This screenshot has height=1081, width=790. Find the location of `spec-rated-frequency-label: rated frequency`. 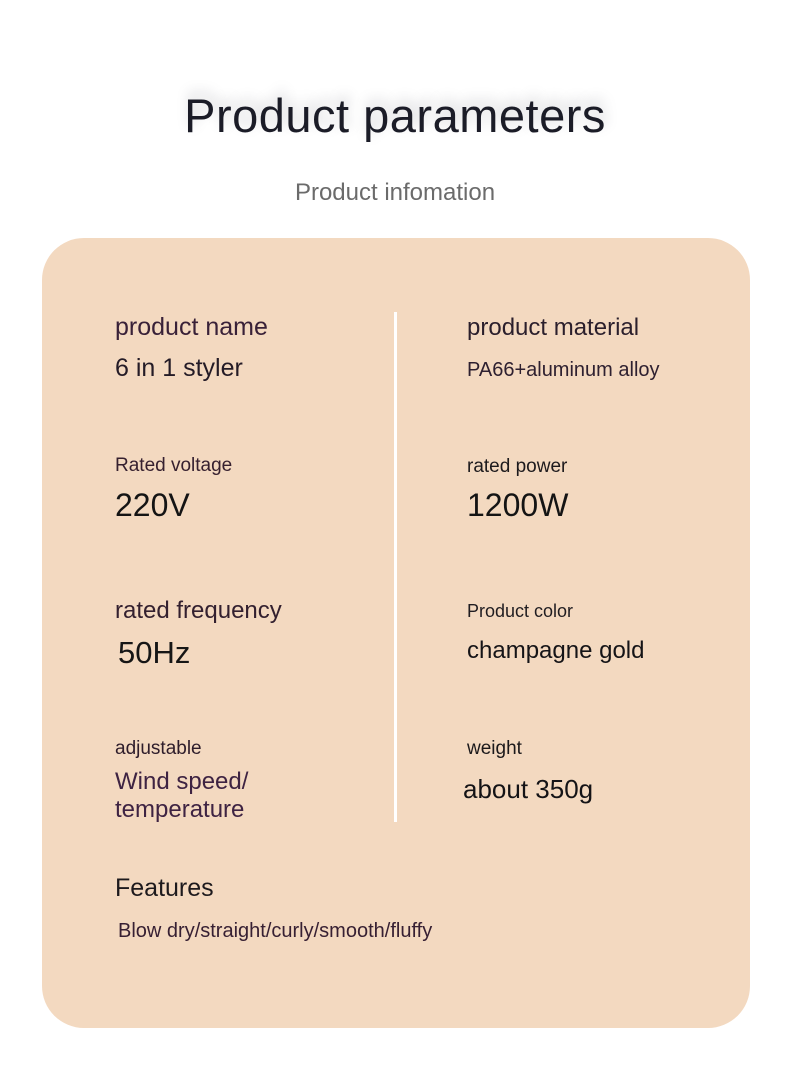

spec-rated-frequency-label: rated frequency is located at coordinates (198, 610).